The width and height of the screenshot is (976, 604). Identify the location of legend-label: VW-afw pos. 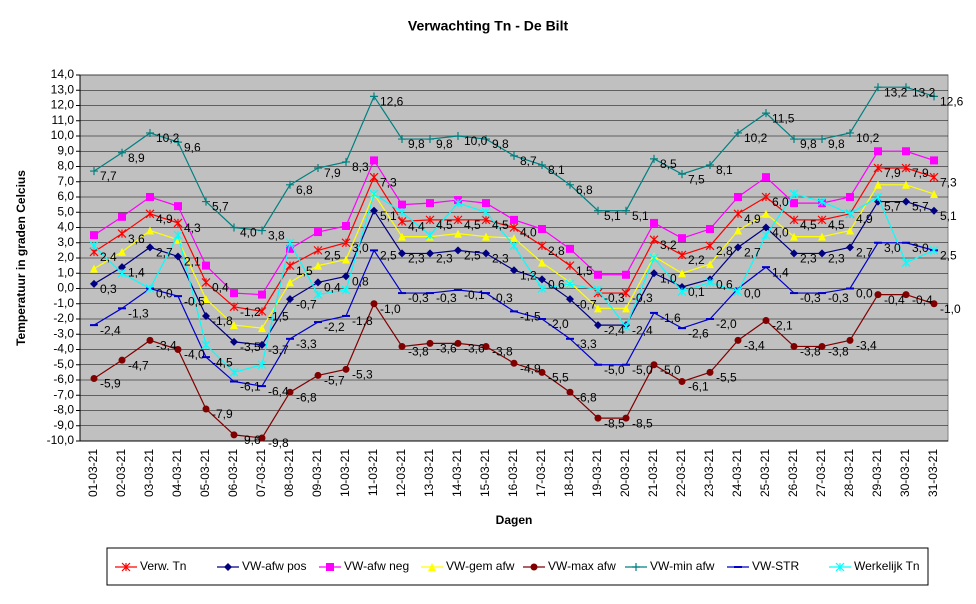
(274, 566).